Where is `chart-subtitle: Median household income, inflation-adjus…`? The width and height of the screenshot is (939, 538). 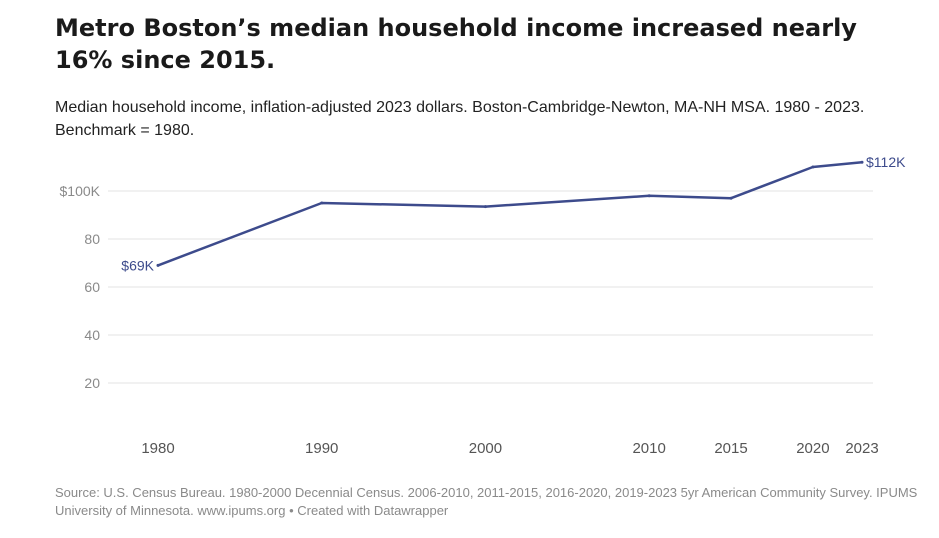 chart-subtitle: Median household income, inflation-adjus… is located at coordinates (460, 119).